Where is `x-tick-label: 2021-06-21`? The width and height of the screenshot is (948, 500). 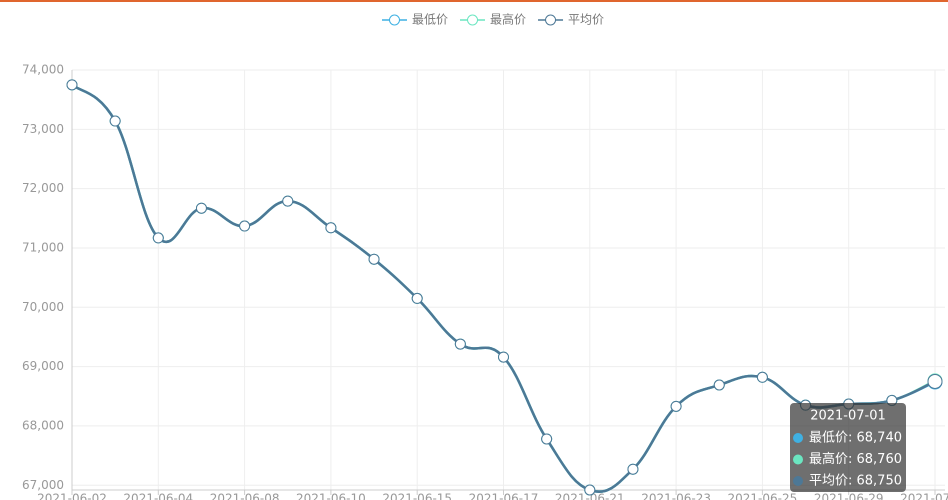
x-tick-label: 2021-06-21 is located at coordinates (590, 496).